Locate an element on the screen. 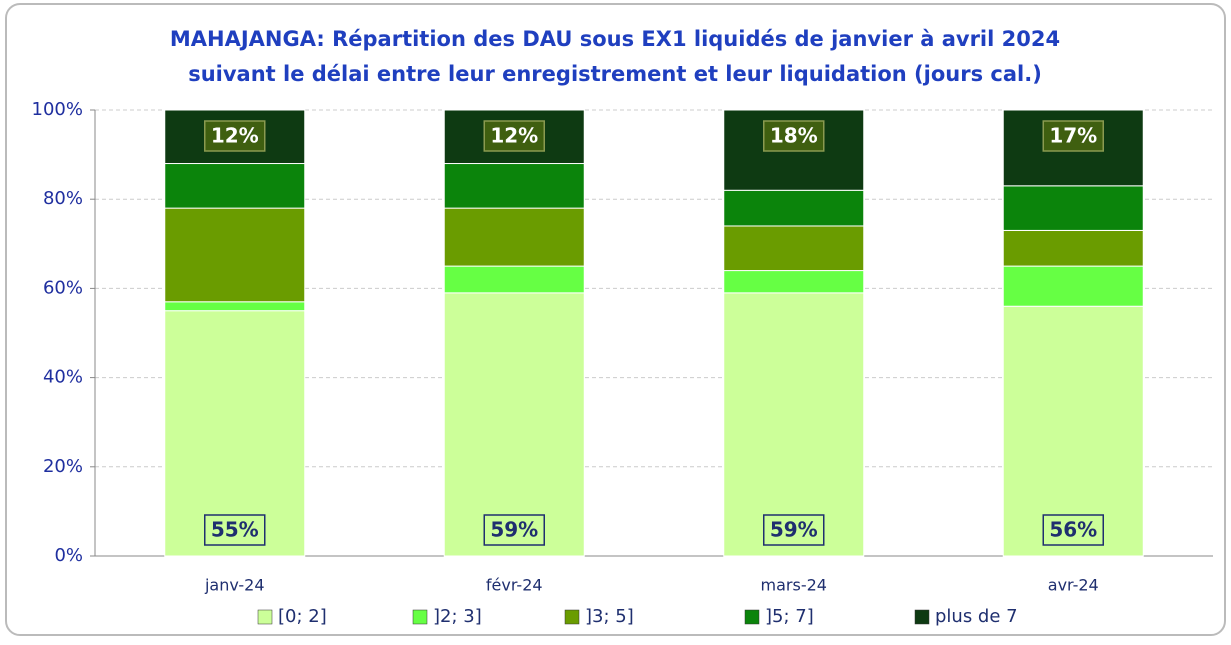 The height and width of the screenshot is (645, 1231). legend-label: ]3; 5] is located at coordinates (609, 616).